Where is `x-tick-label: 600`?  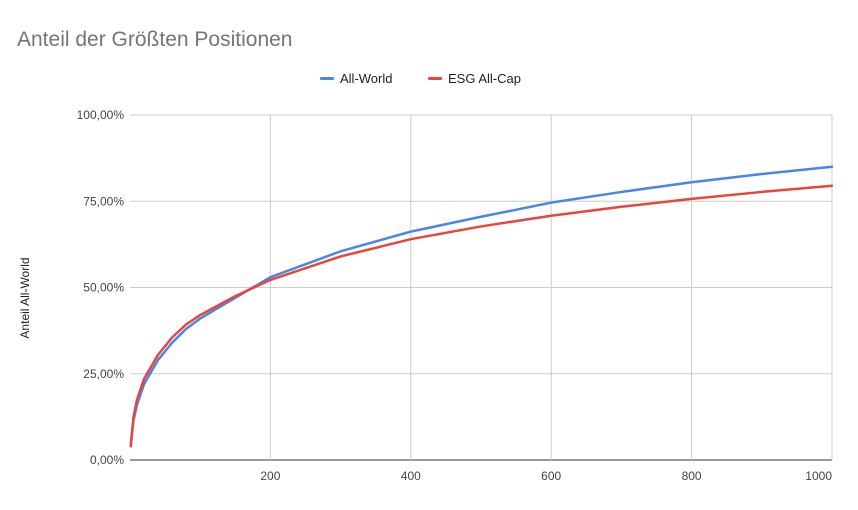
x-tick-label: 600 is located at coordinates (551, 476).